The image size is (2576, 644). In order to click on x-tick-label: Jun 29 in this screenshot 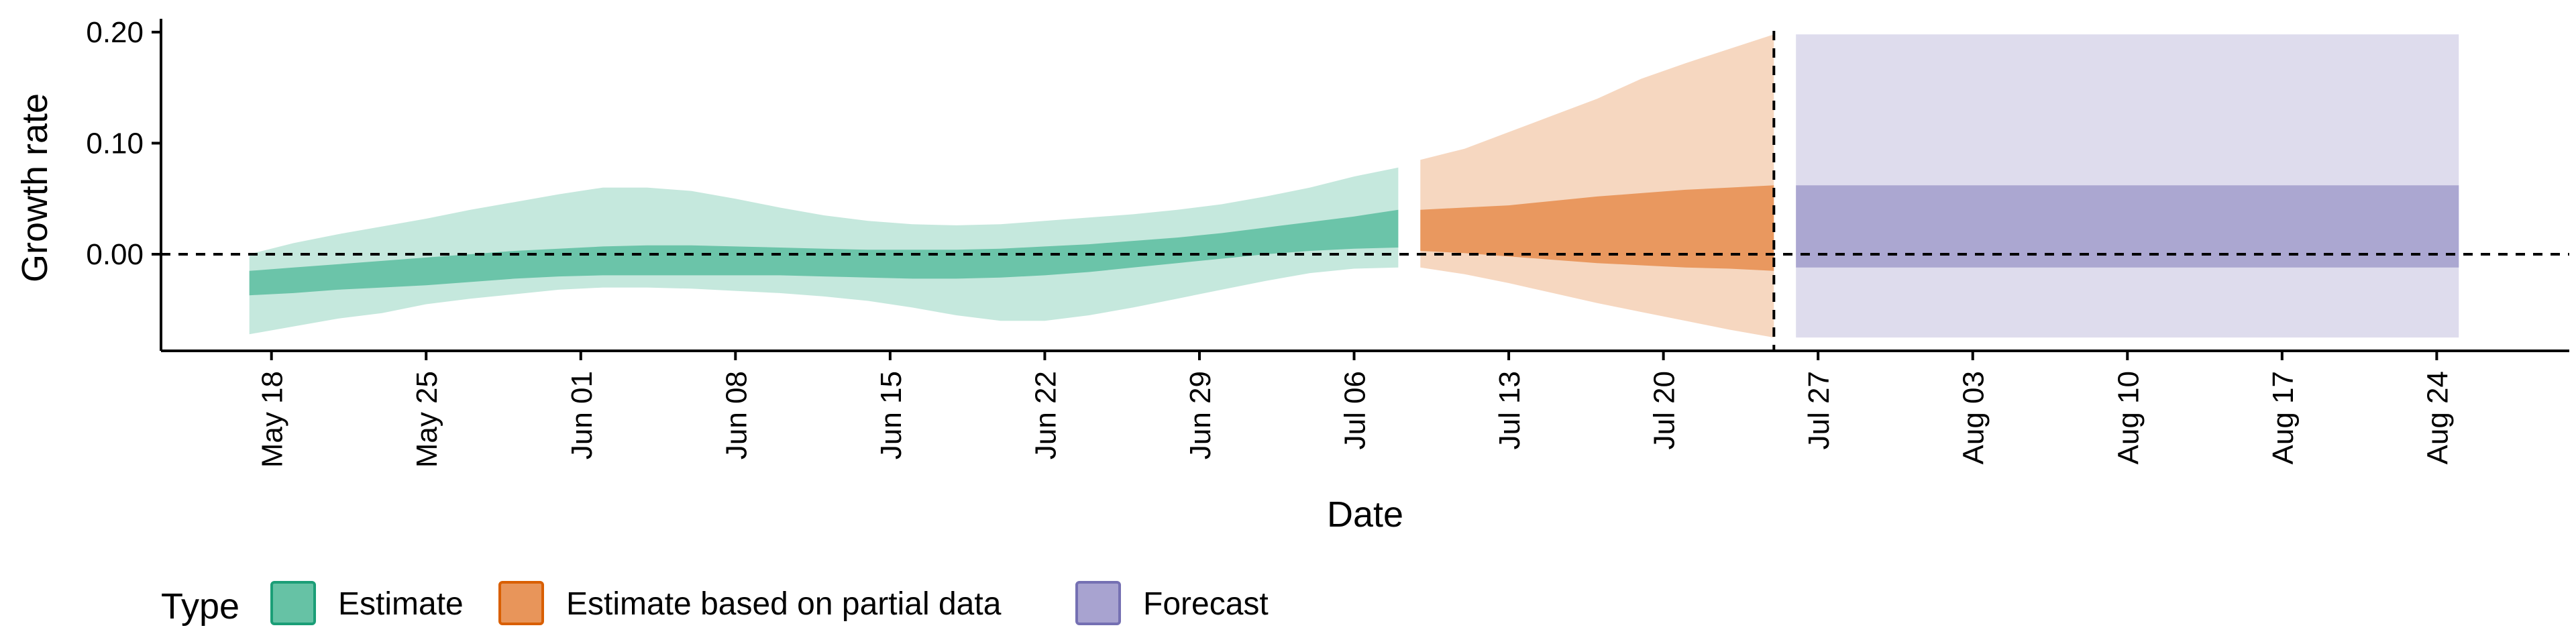, I will do `click(1200, 415)`.